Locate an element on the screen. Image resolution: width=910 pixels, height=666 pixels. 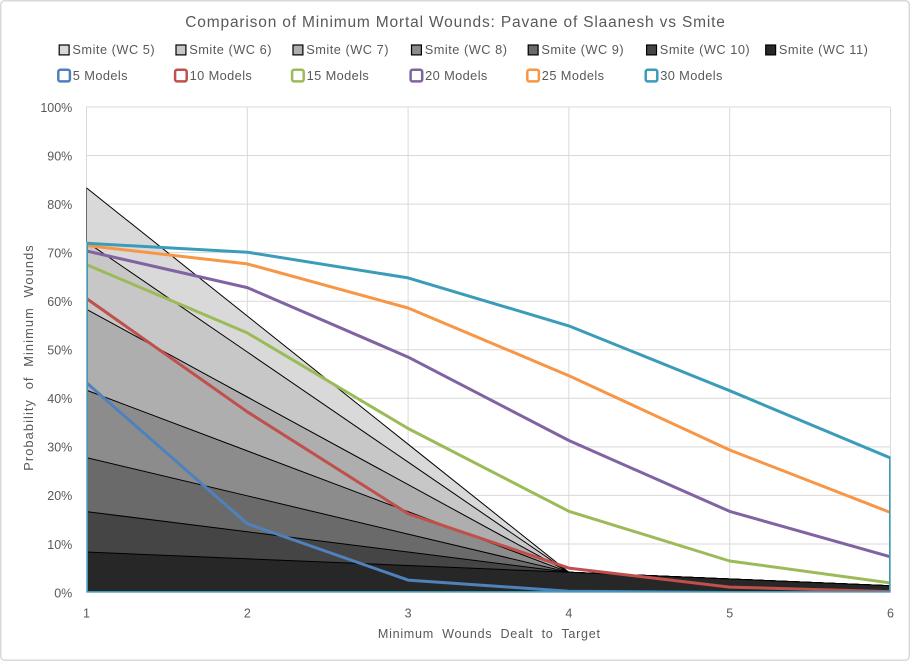
svg-text: 20% is located at coordinates (59, 496).